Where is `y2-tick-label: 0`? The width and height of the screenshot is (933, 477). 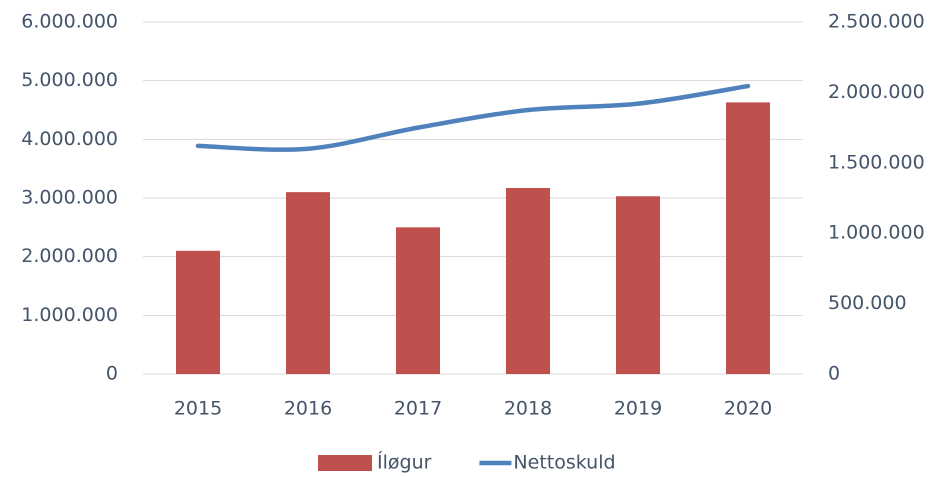
y2-tick-label: 0 is located at coordinates (834, 374).